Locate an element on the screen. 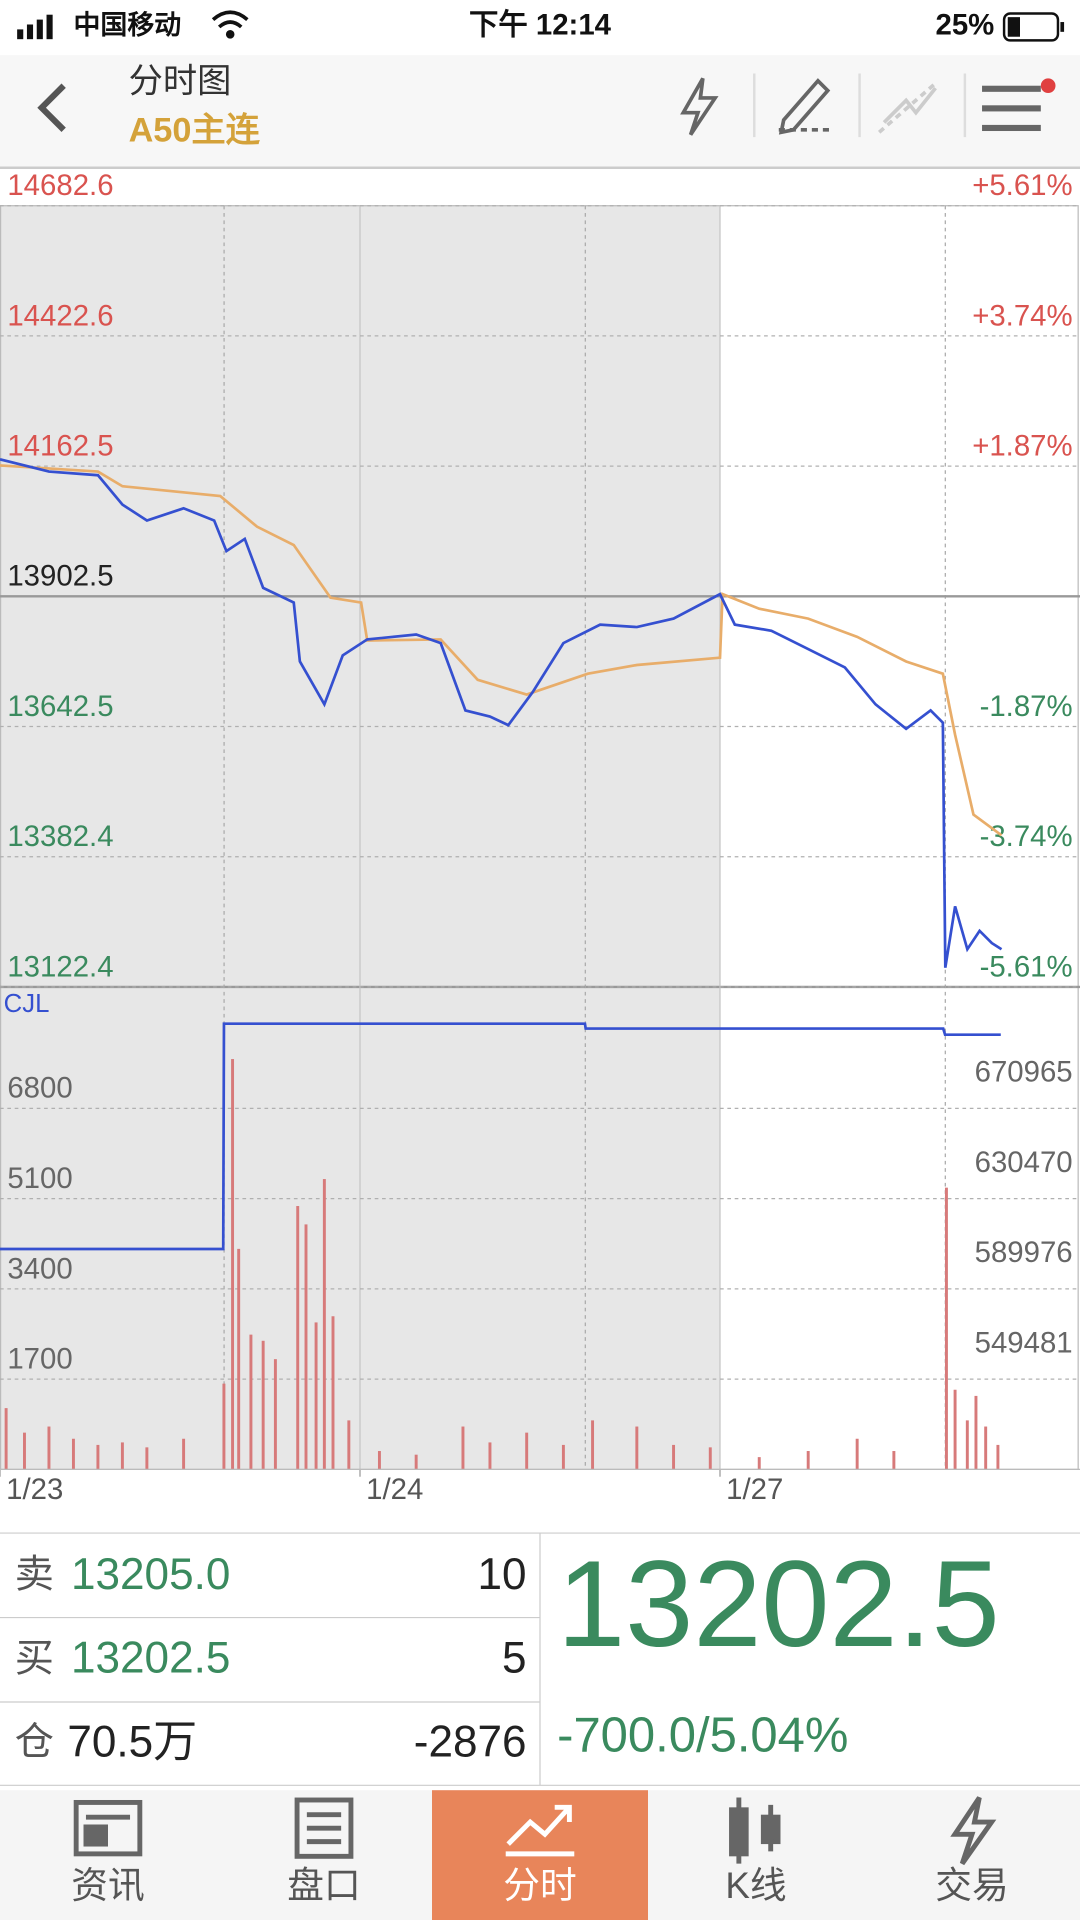 Image resolution: width=1080 pixels, height=1920 pixels. flash-icon is located at coordinates (699, 106).